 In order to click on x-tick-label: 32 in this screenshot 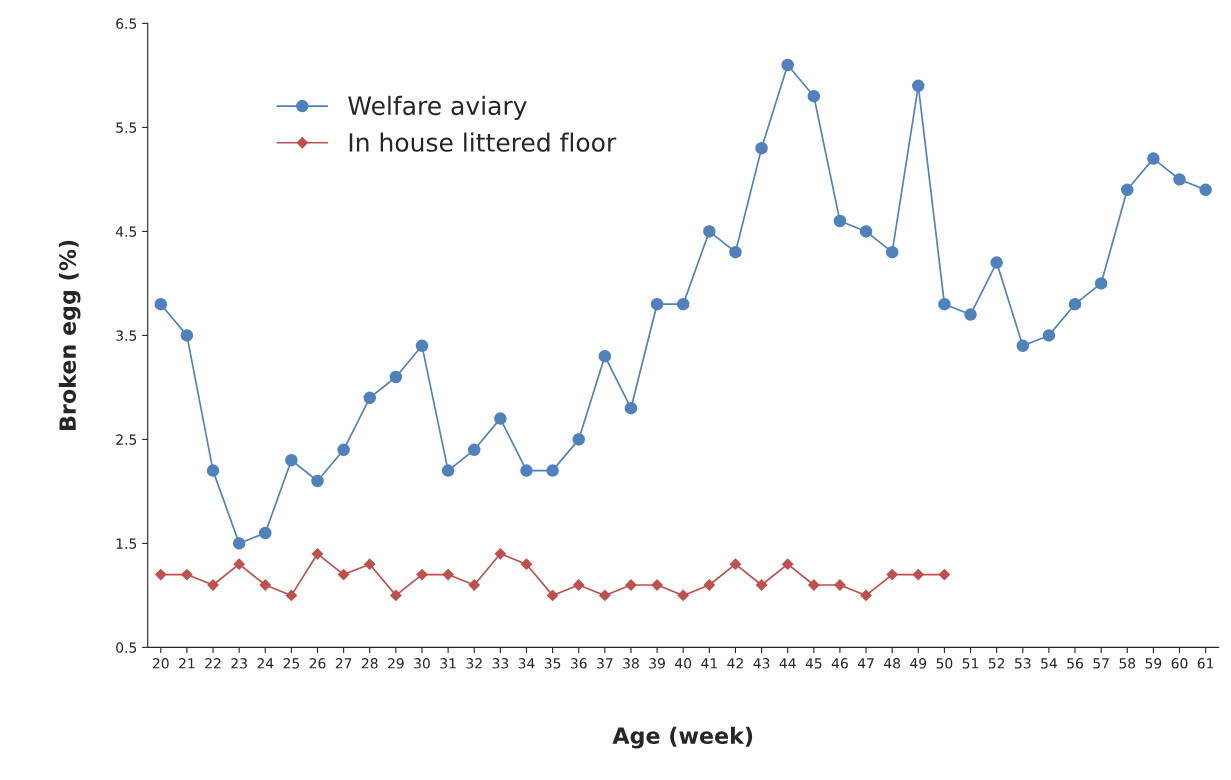, I will do `click(474, 663)`.